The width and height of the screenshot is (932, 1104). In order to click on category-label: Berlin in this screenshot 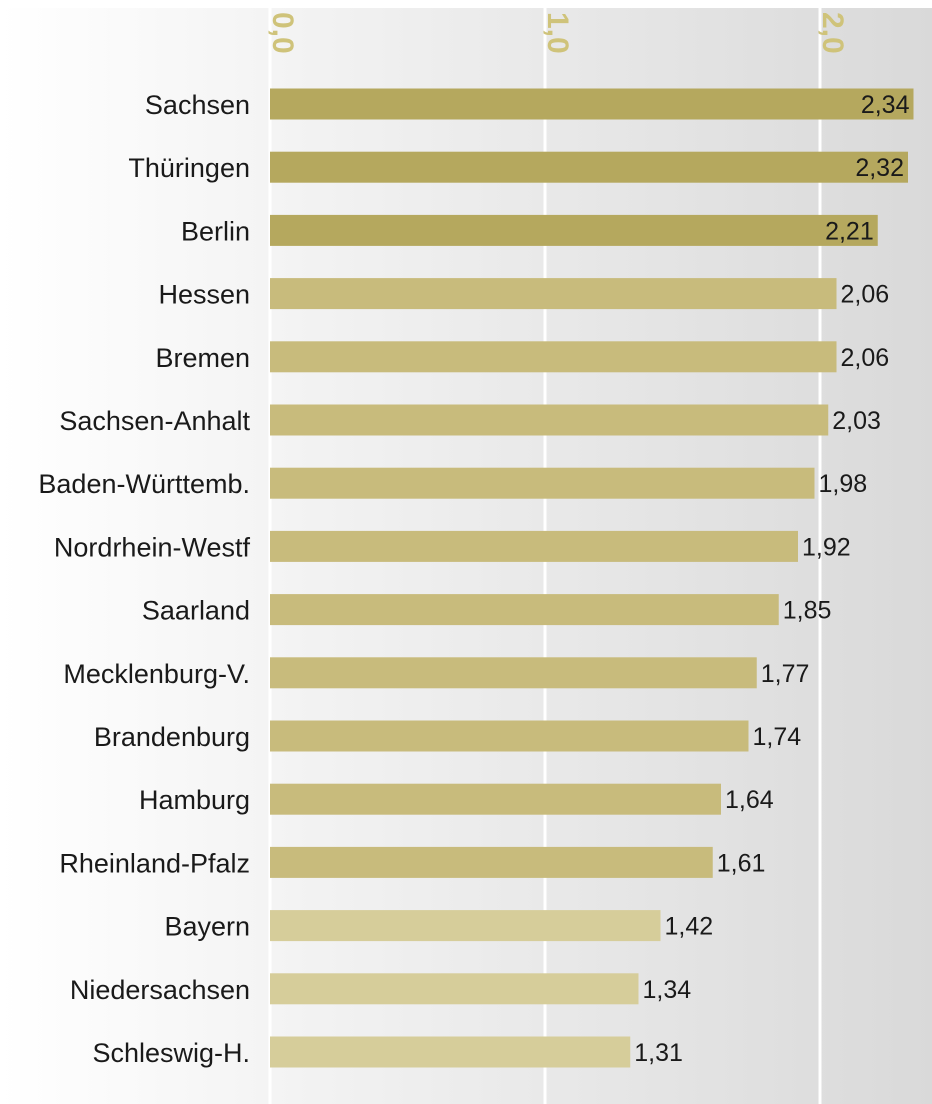, I will do `click(215, 231)`.